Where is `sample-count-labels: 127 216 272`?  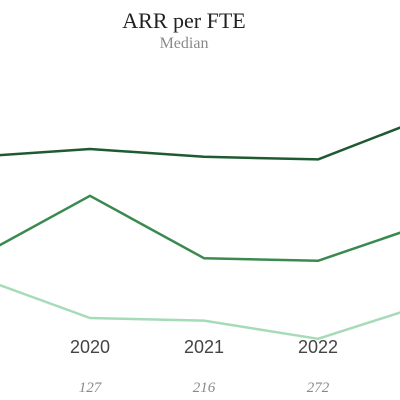
sample-count-labels: 127 216 272 is located at coordinates (204, 388).